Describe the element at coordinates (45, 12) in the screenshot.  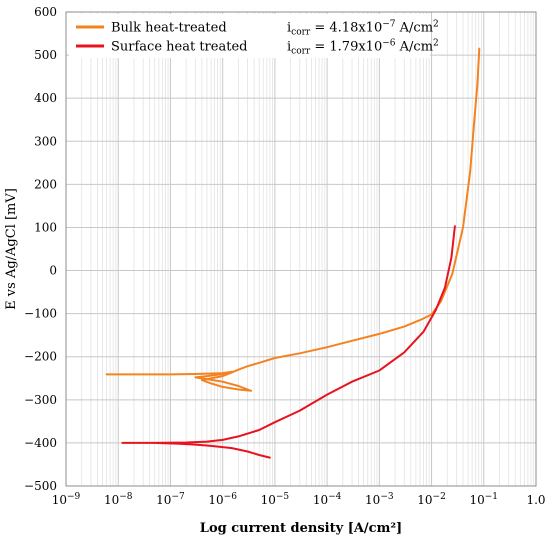
I see `y-tick-label: 600` at that location.